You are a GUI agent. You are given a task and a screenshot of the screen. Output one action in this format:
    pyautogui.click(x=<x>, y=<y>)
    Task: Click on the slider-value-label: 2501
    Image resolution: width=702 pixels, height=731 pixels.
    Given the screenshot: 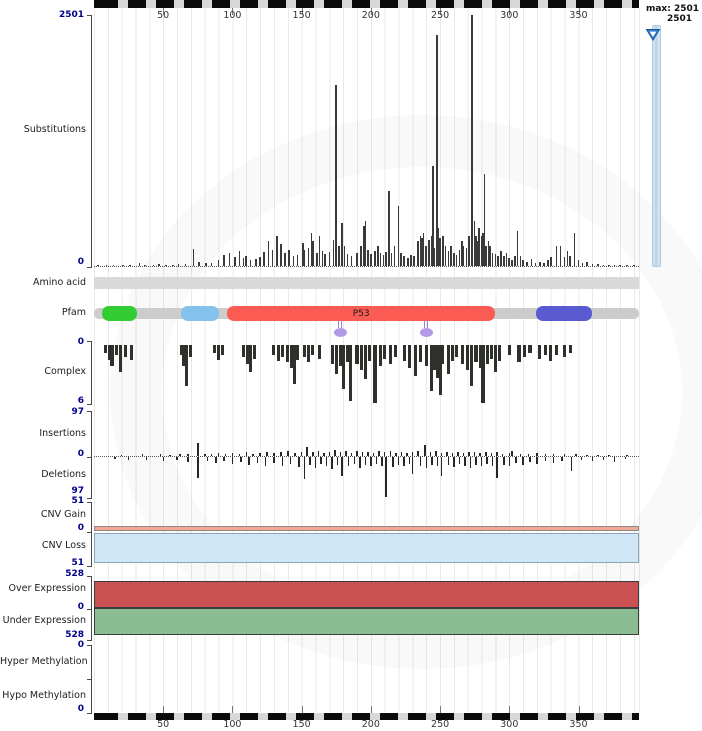 What is the action you would take?
    pyautogui.click(x=679, y=19)
    